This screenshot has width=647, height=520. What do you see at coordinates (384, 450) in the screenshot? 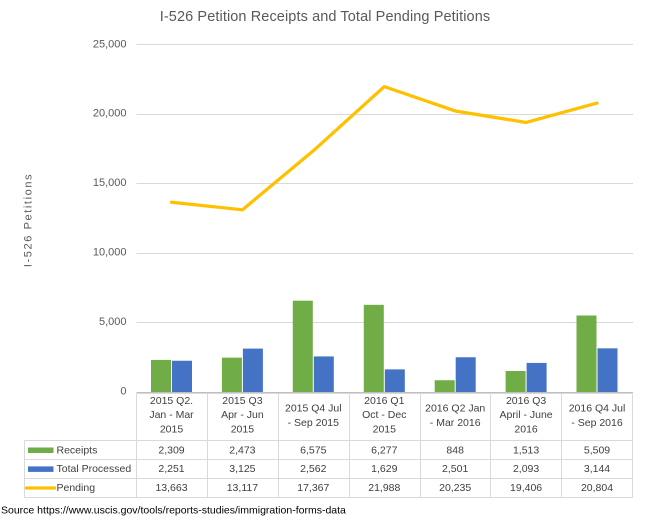
I see `svg-text: 6,277` at bounding box center [384, 450].